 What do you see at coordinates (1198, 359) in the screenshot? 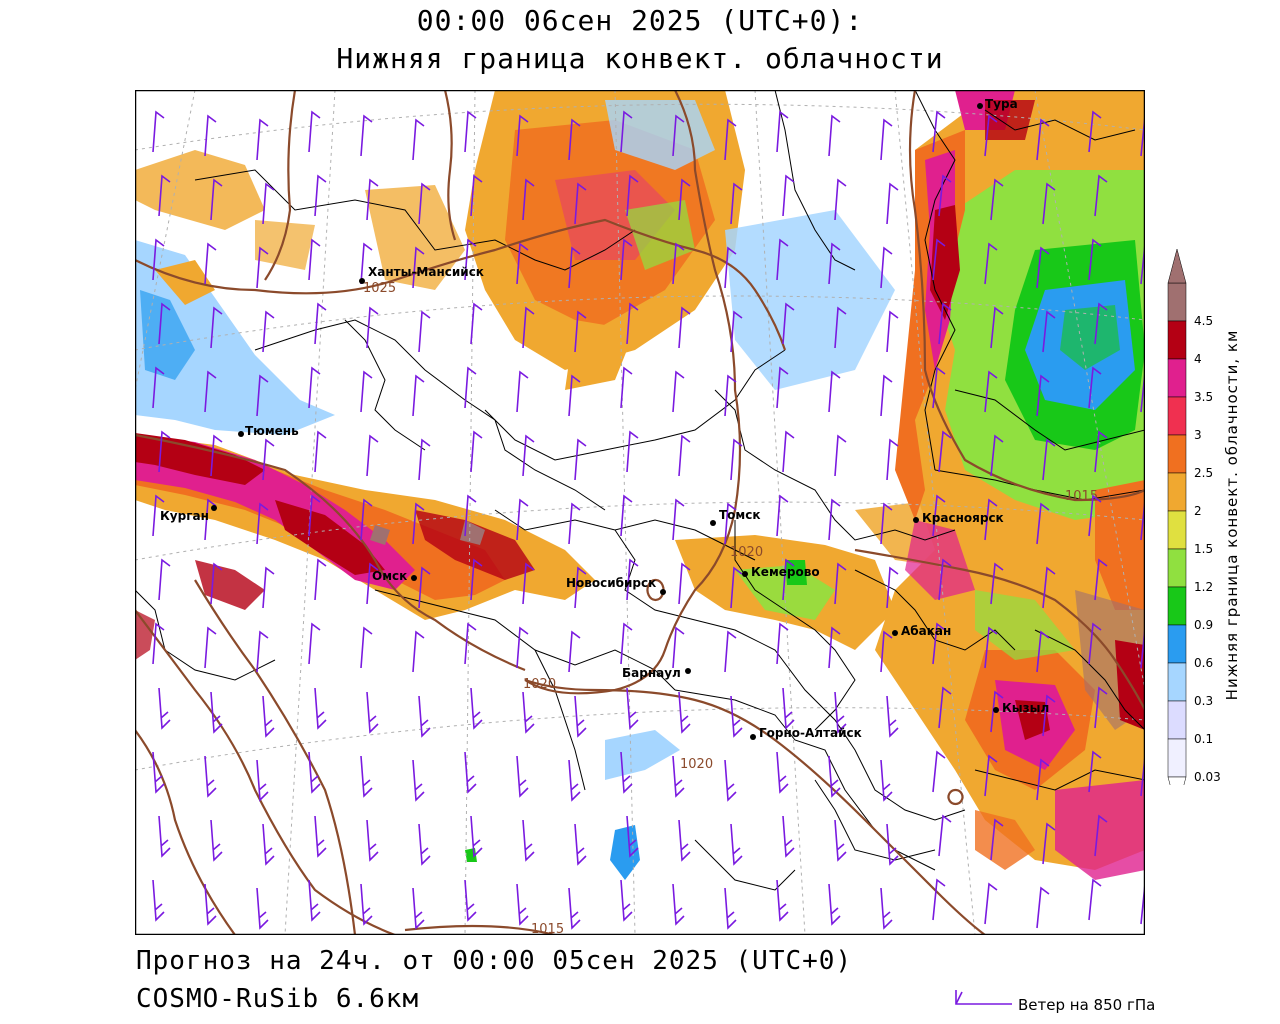
I see `legend-tick-label: 4` at bounding box center [1198, 359].